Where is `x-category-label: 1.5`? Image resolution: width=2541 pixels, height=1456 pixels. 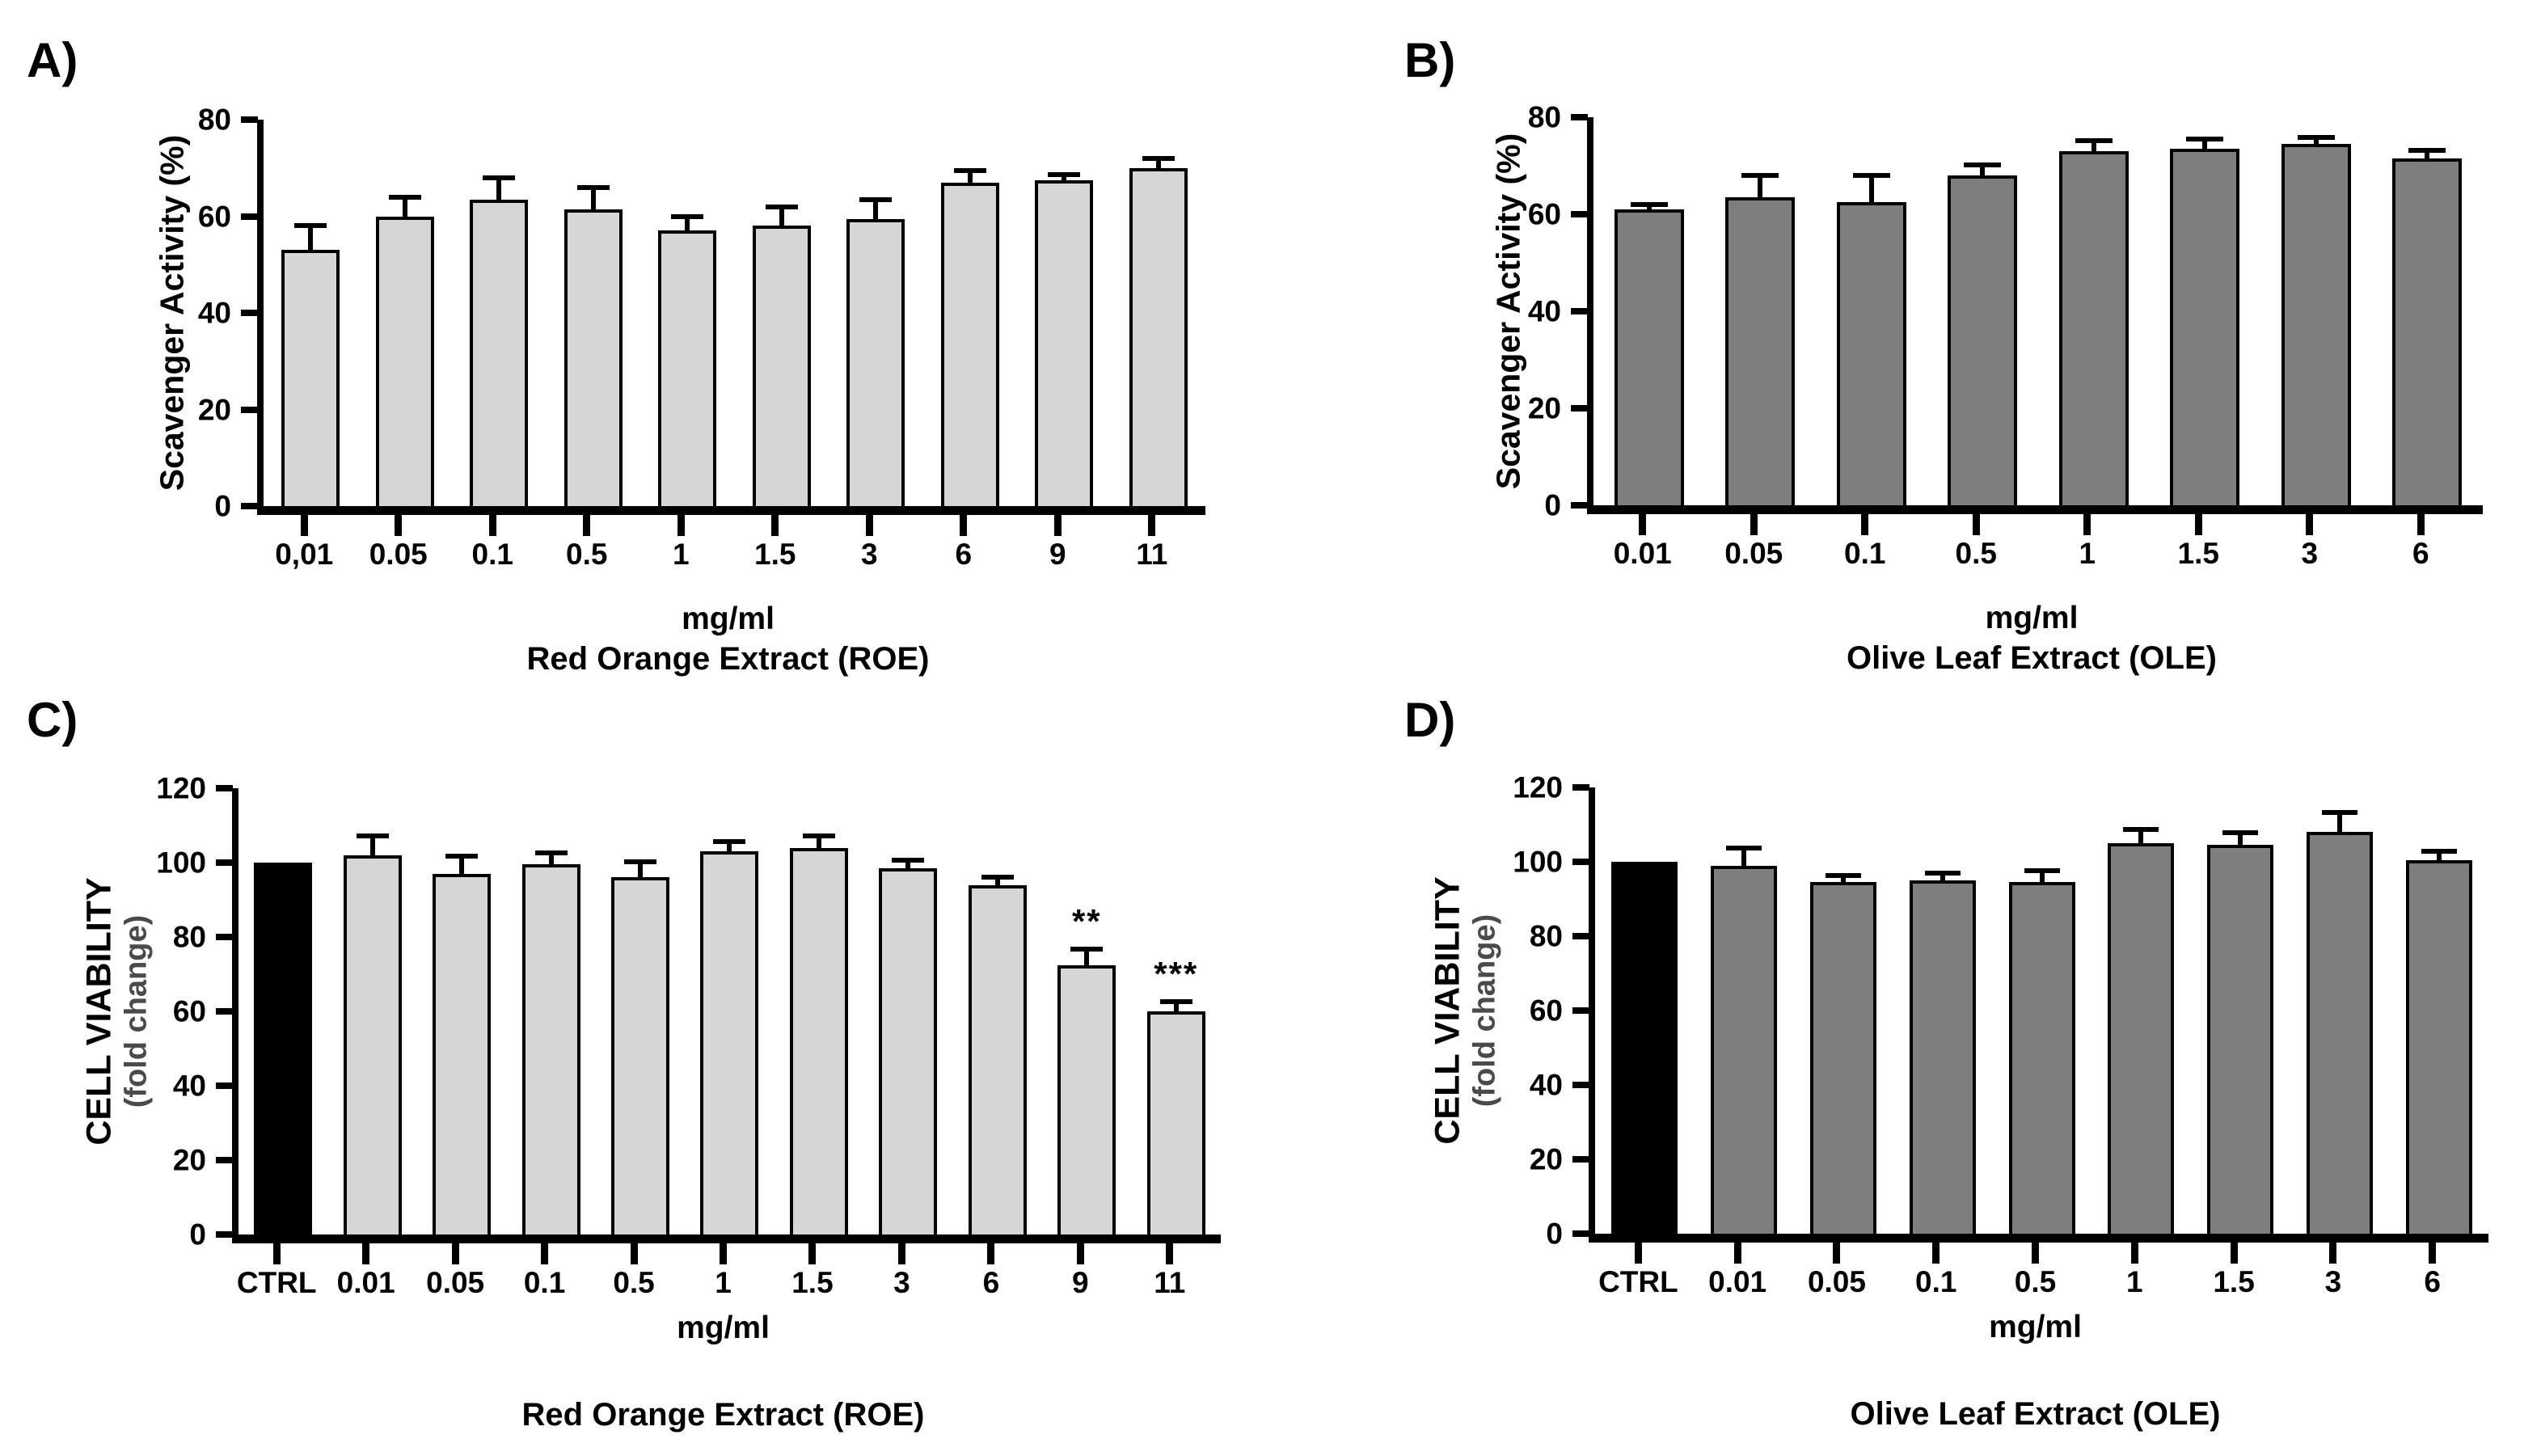 x-category-label: 1.5 is located at coordinates (2234, 1281).